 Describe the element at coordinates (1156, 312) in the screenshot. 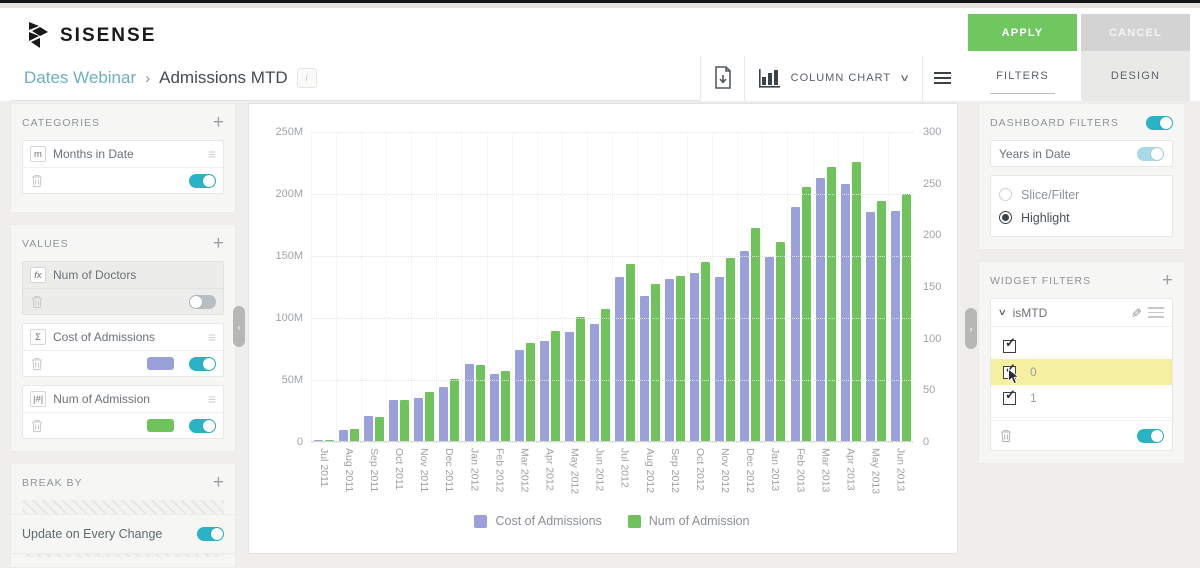

I see `filter-menu-icon` at that location.